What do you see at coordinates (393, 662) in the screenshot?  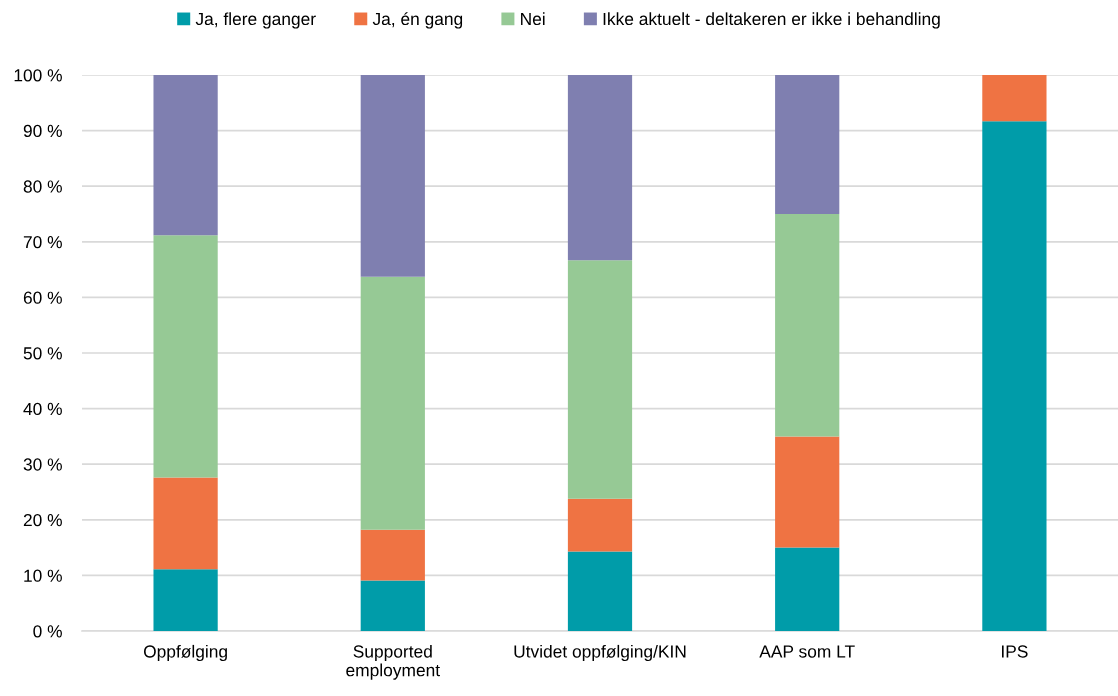 I see `x-tick-label: Supported employment` at bounding box center [393, 662].